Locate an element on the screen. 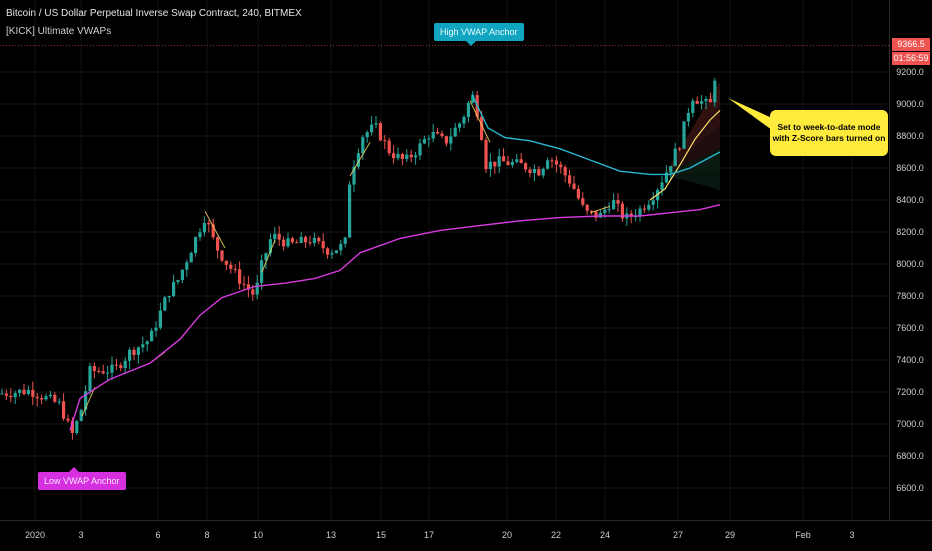 Image resolution: width=932 pixels, height=551 pixels. time-axis-ticks: 2020 3 6 8 10 13 15 17 20 22 24 27 29 Feb 3 is located at coordinates (440, 535).